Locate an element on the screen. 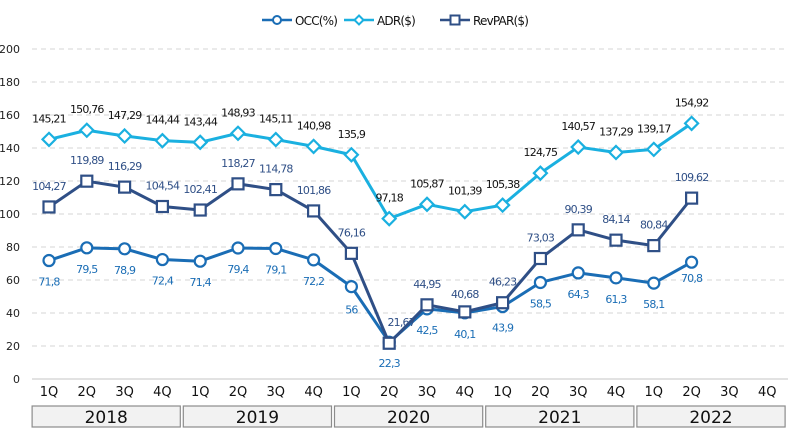  y-axis: 0 20 40 60 80 100 120 140 160 180 200 is located at coordinates (10, 214).